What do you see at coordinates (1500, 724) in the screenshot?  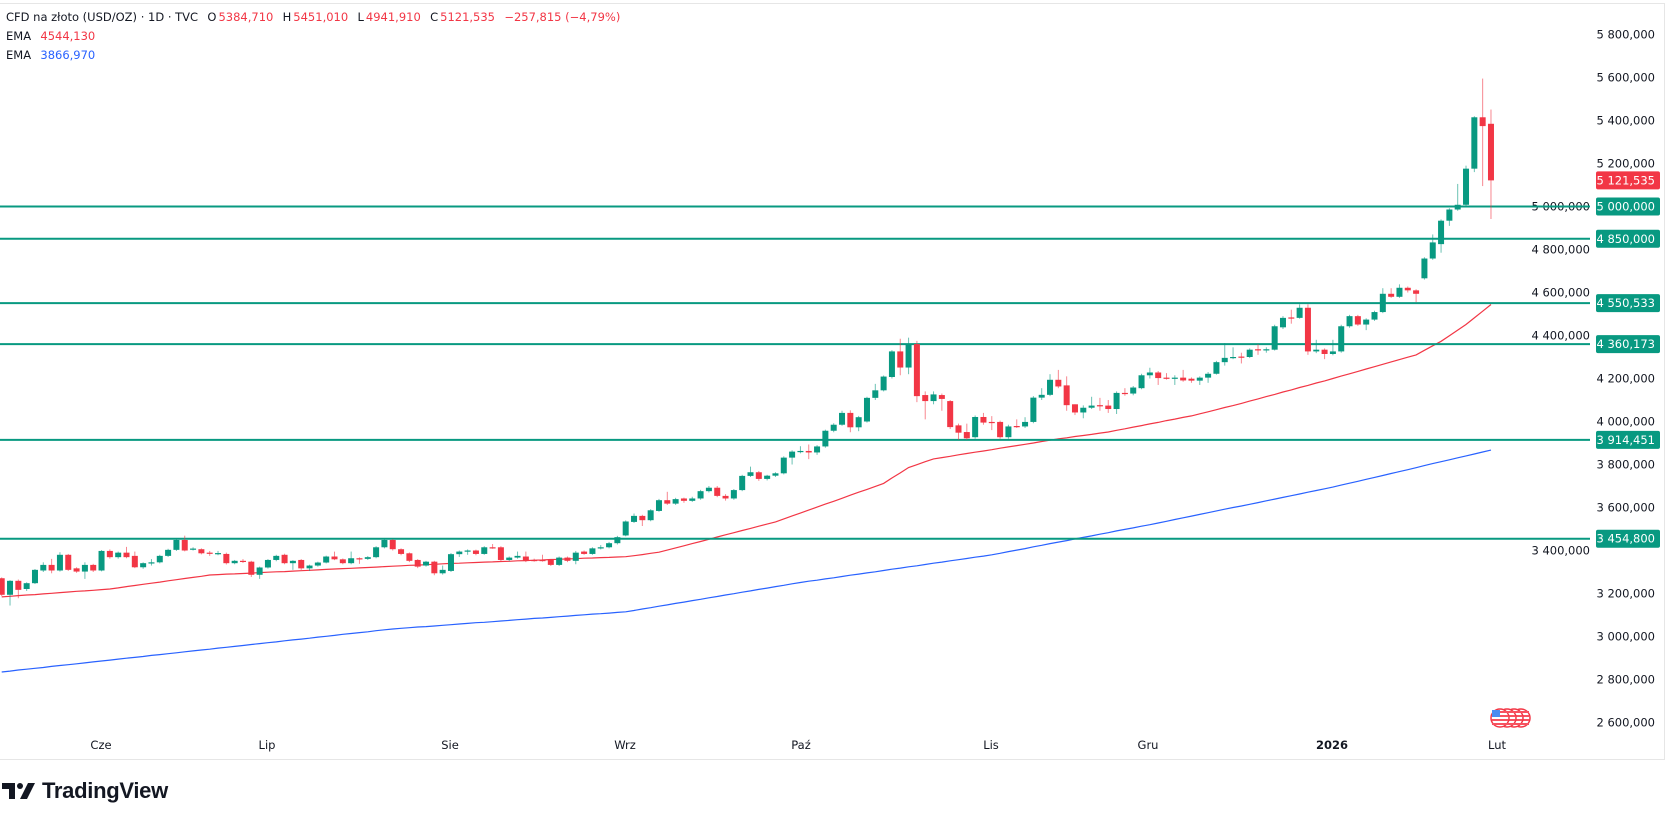 I see `flag-stripe` at bounding box center [1500, 724].